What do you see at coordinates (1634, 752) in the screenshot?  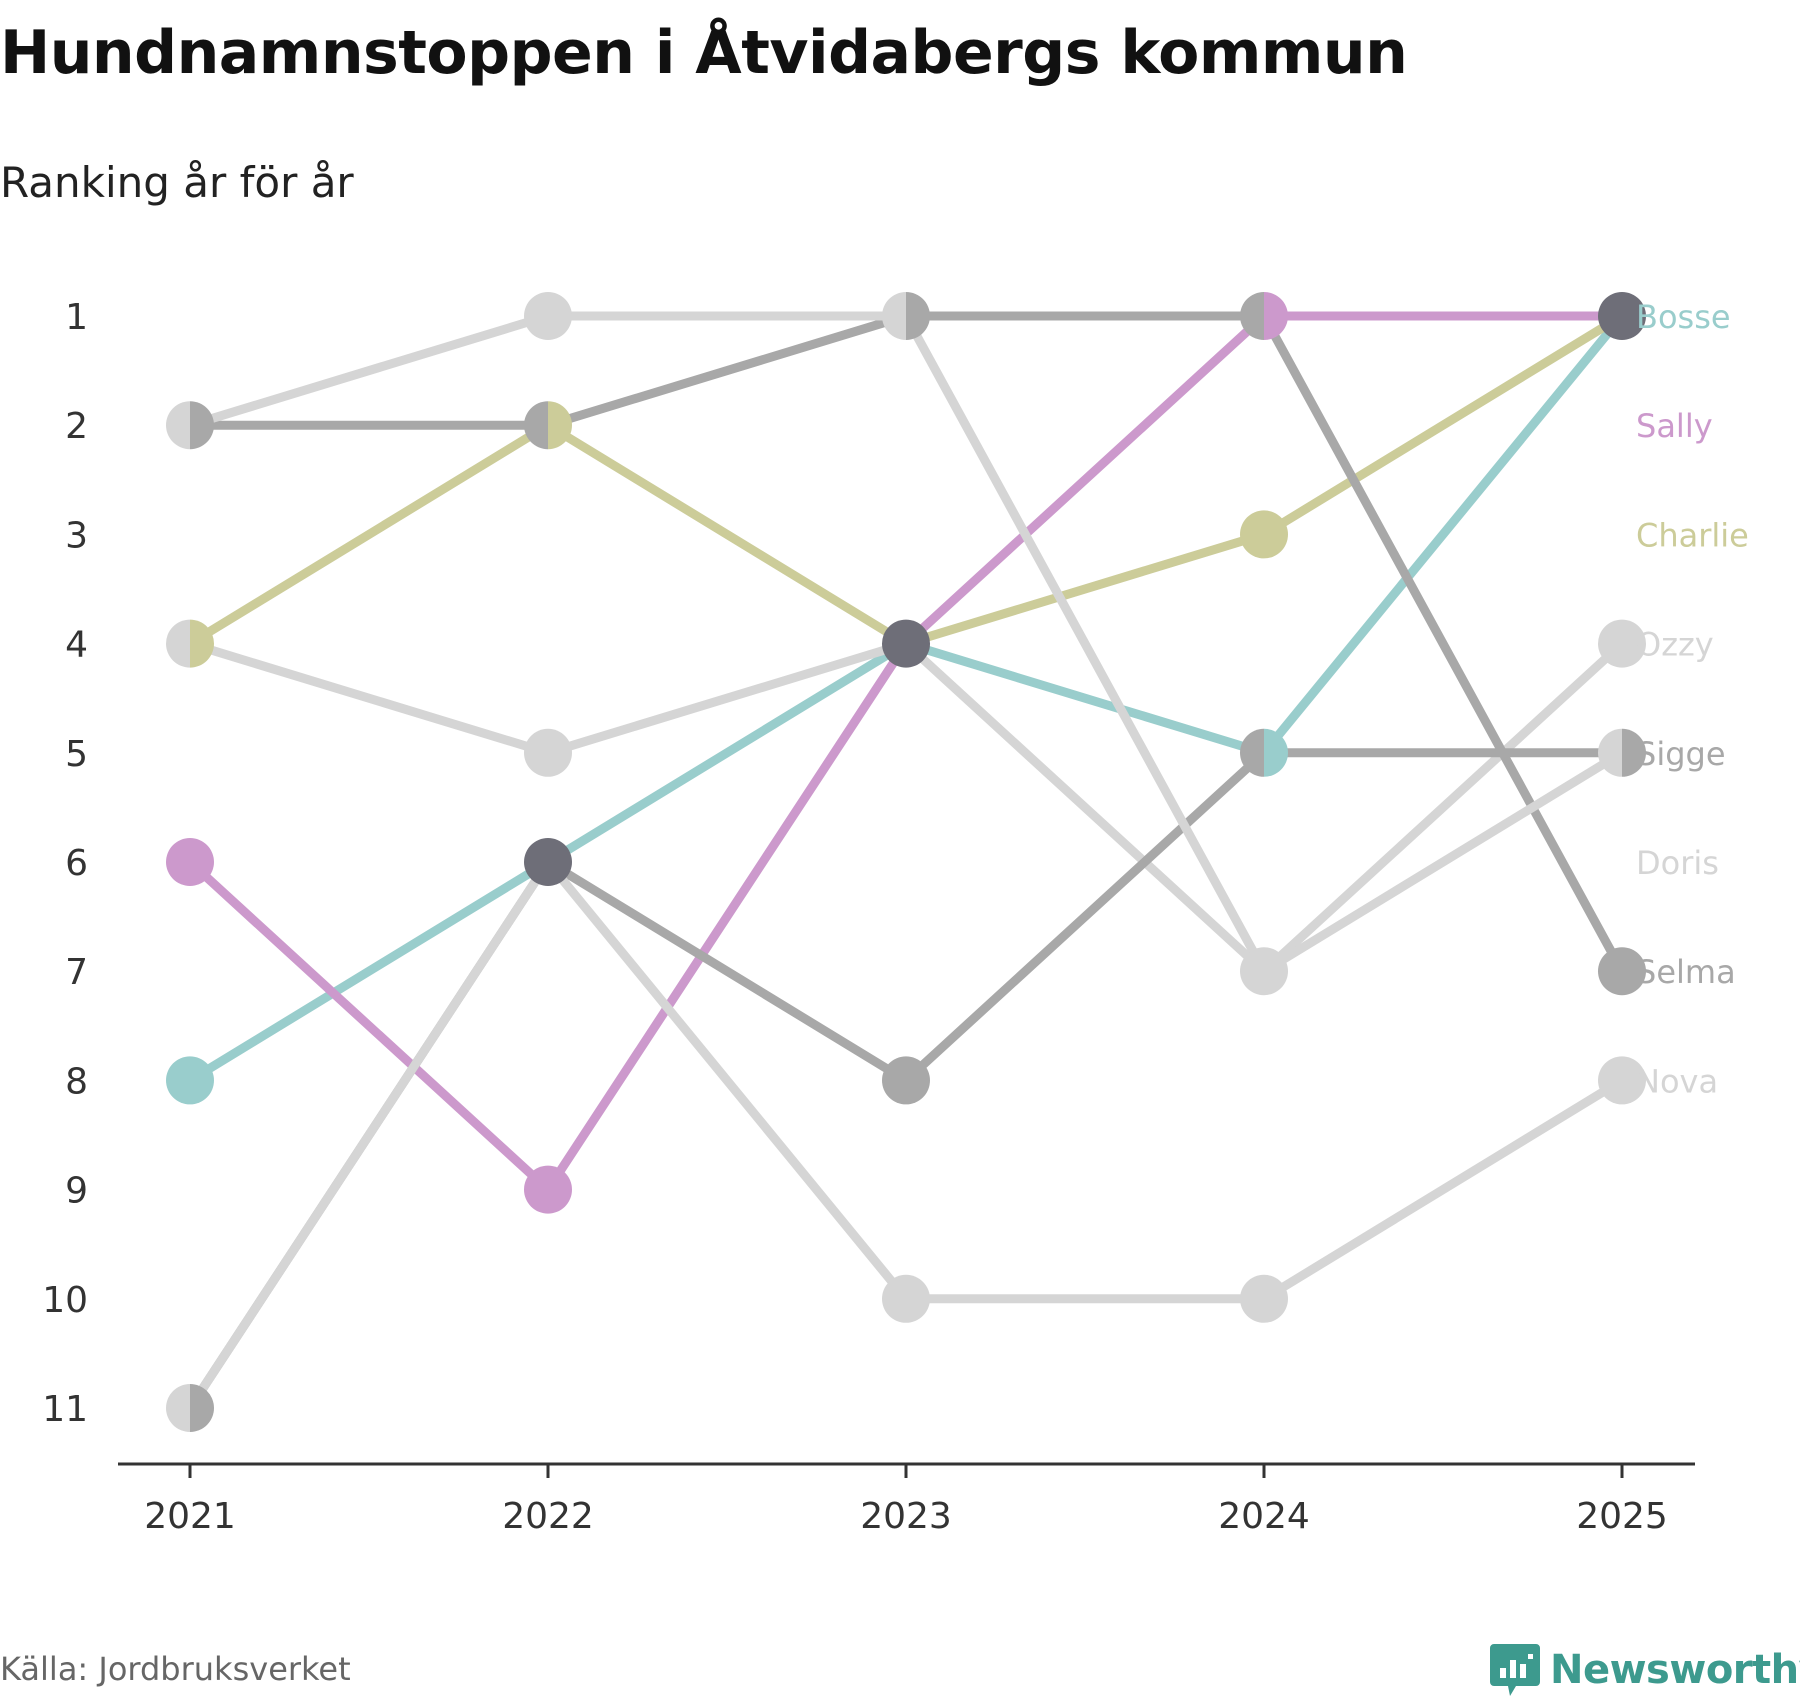 I see `marker-2025-rank-5-sigge-half` at bounding box center [1634, 752].